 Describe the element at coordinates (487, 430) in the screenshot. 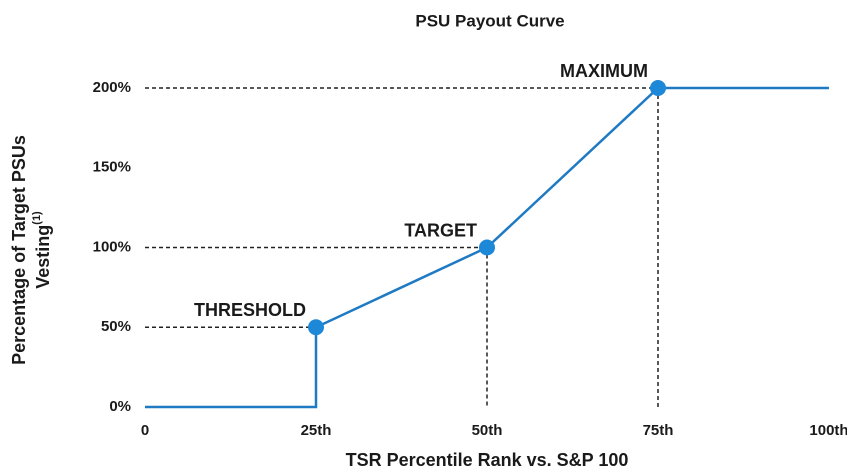

I see `x-tick-label: 50th` at that location.